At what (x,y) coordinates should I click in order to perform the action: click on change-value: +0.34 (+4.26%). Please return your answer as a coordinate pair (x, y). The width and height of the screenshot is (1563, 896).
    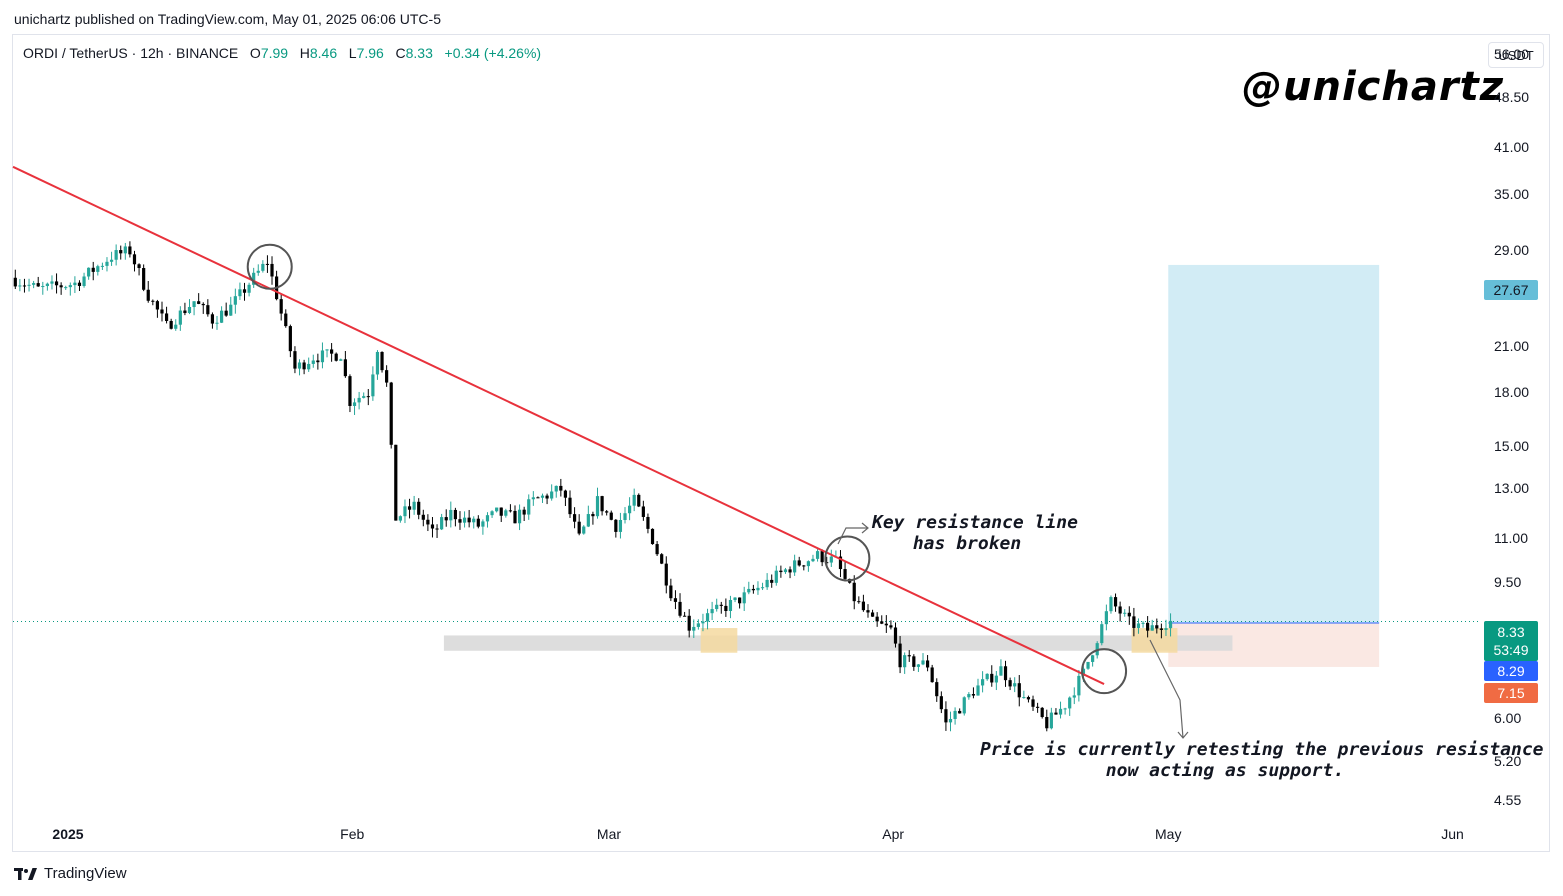
    Looking at the image, I should click on (493, 53).